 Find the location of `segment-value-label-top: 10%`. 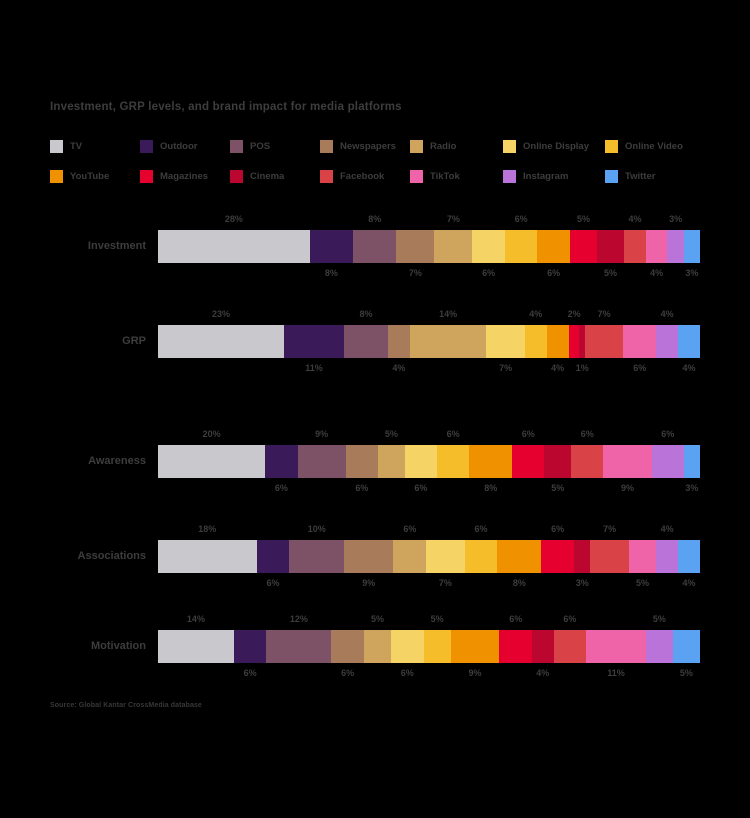

segment-value-label-top: 10% is located at coordinates (316, 529).